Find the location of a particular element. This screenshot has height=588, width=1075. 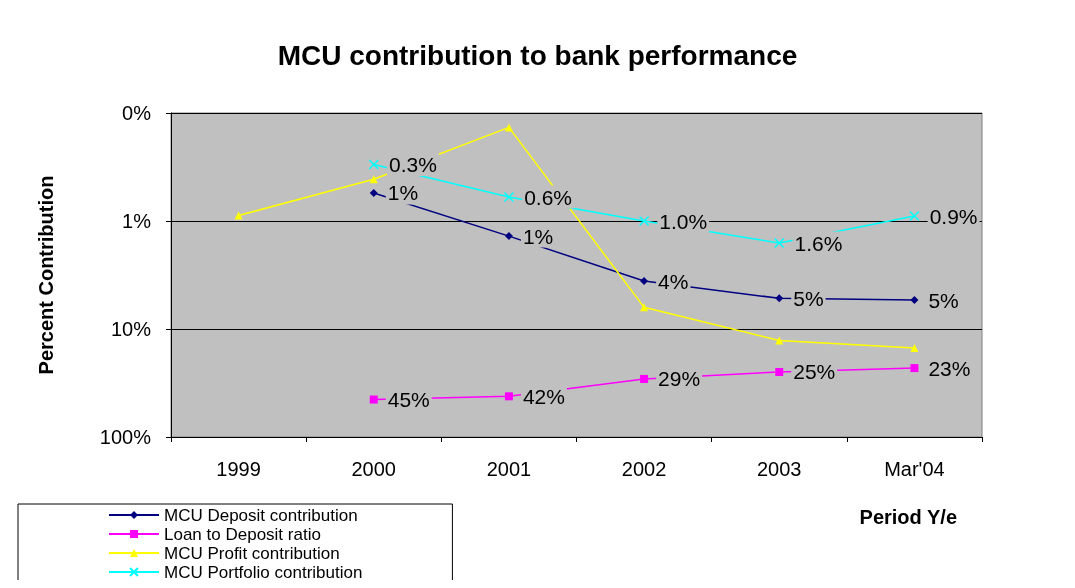

data-label: 1.6% is located at coordinates (818, 243).